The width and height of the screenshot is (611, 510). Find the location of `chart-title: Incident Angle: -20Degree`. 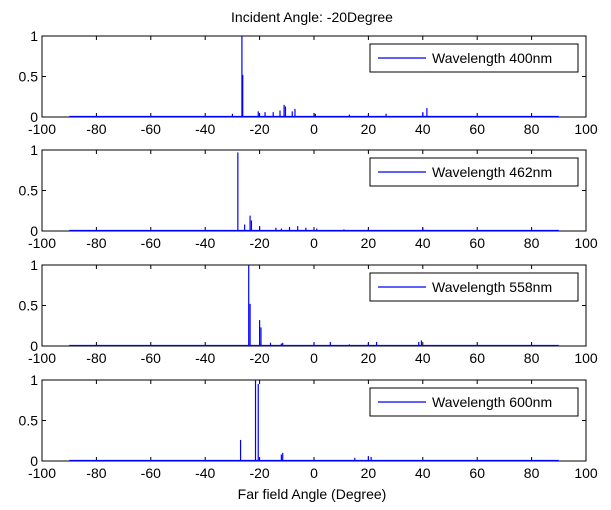

chart-title: Incident Angle: -20Degree is located at coordinates (312, 17).